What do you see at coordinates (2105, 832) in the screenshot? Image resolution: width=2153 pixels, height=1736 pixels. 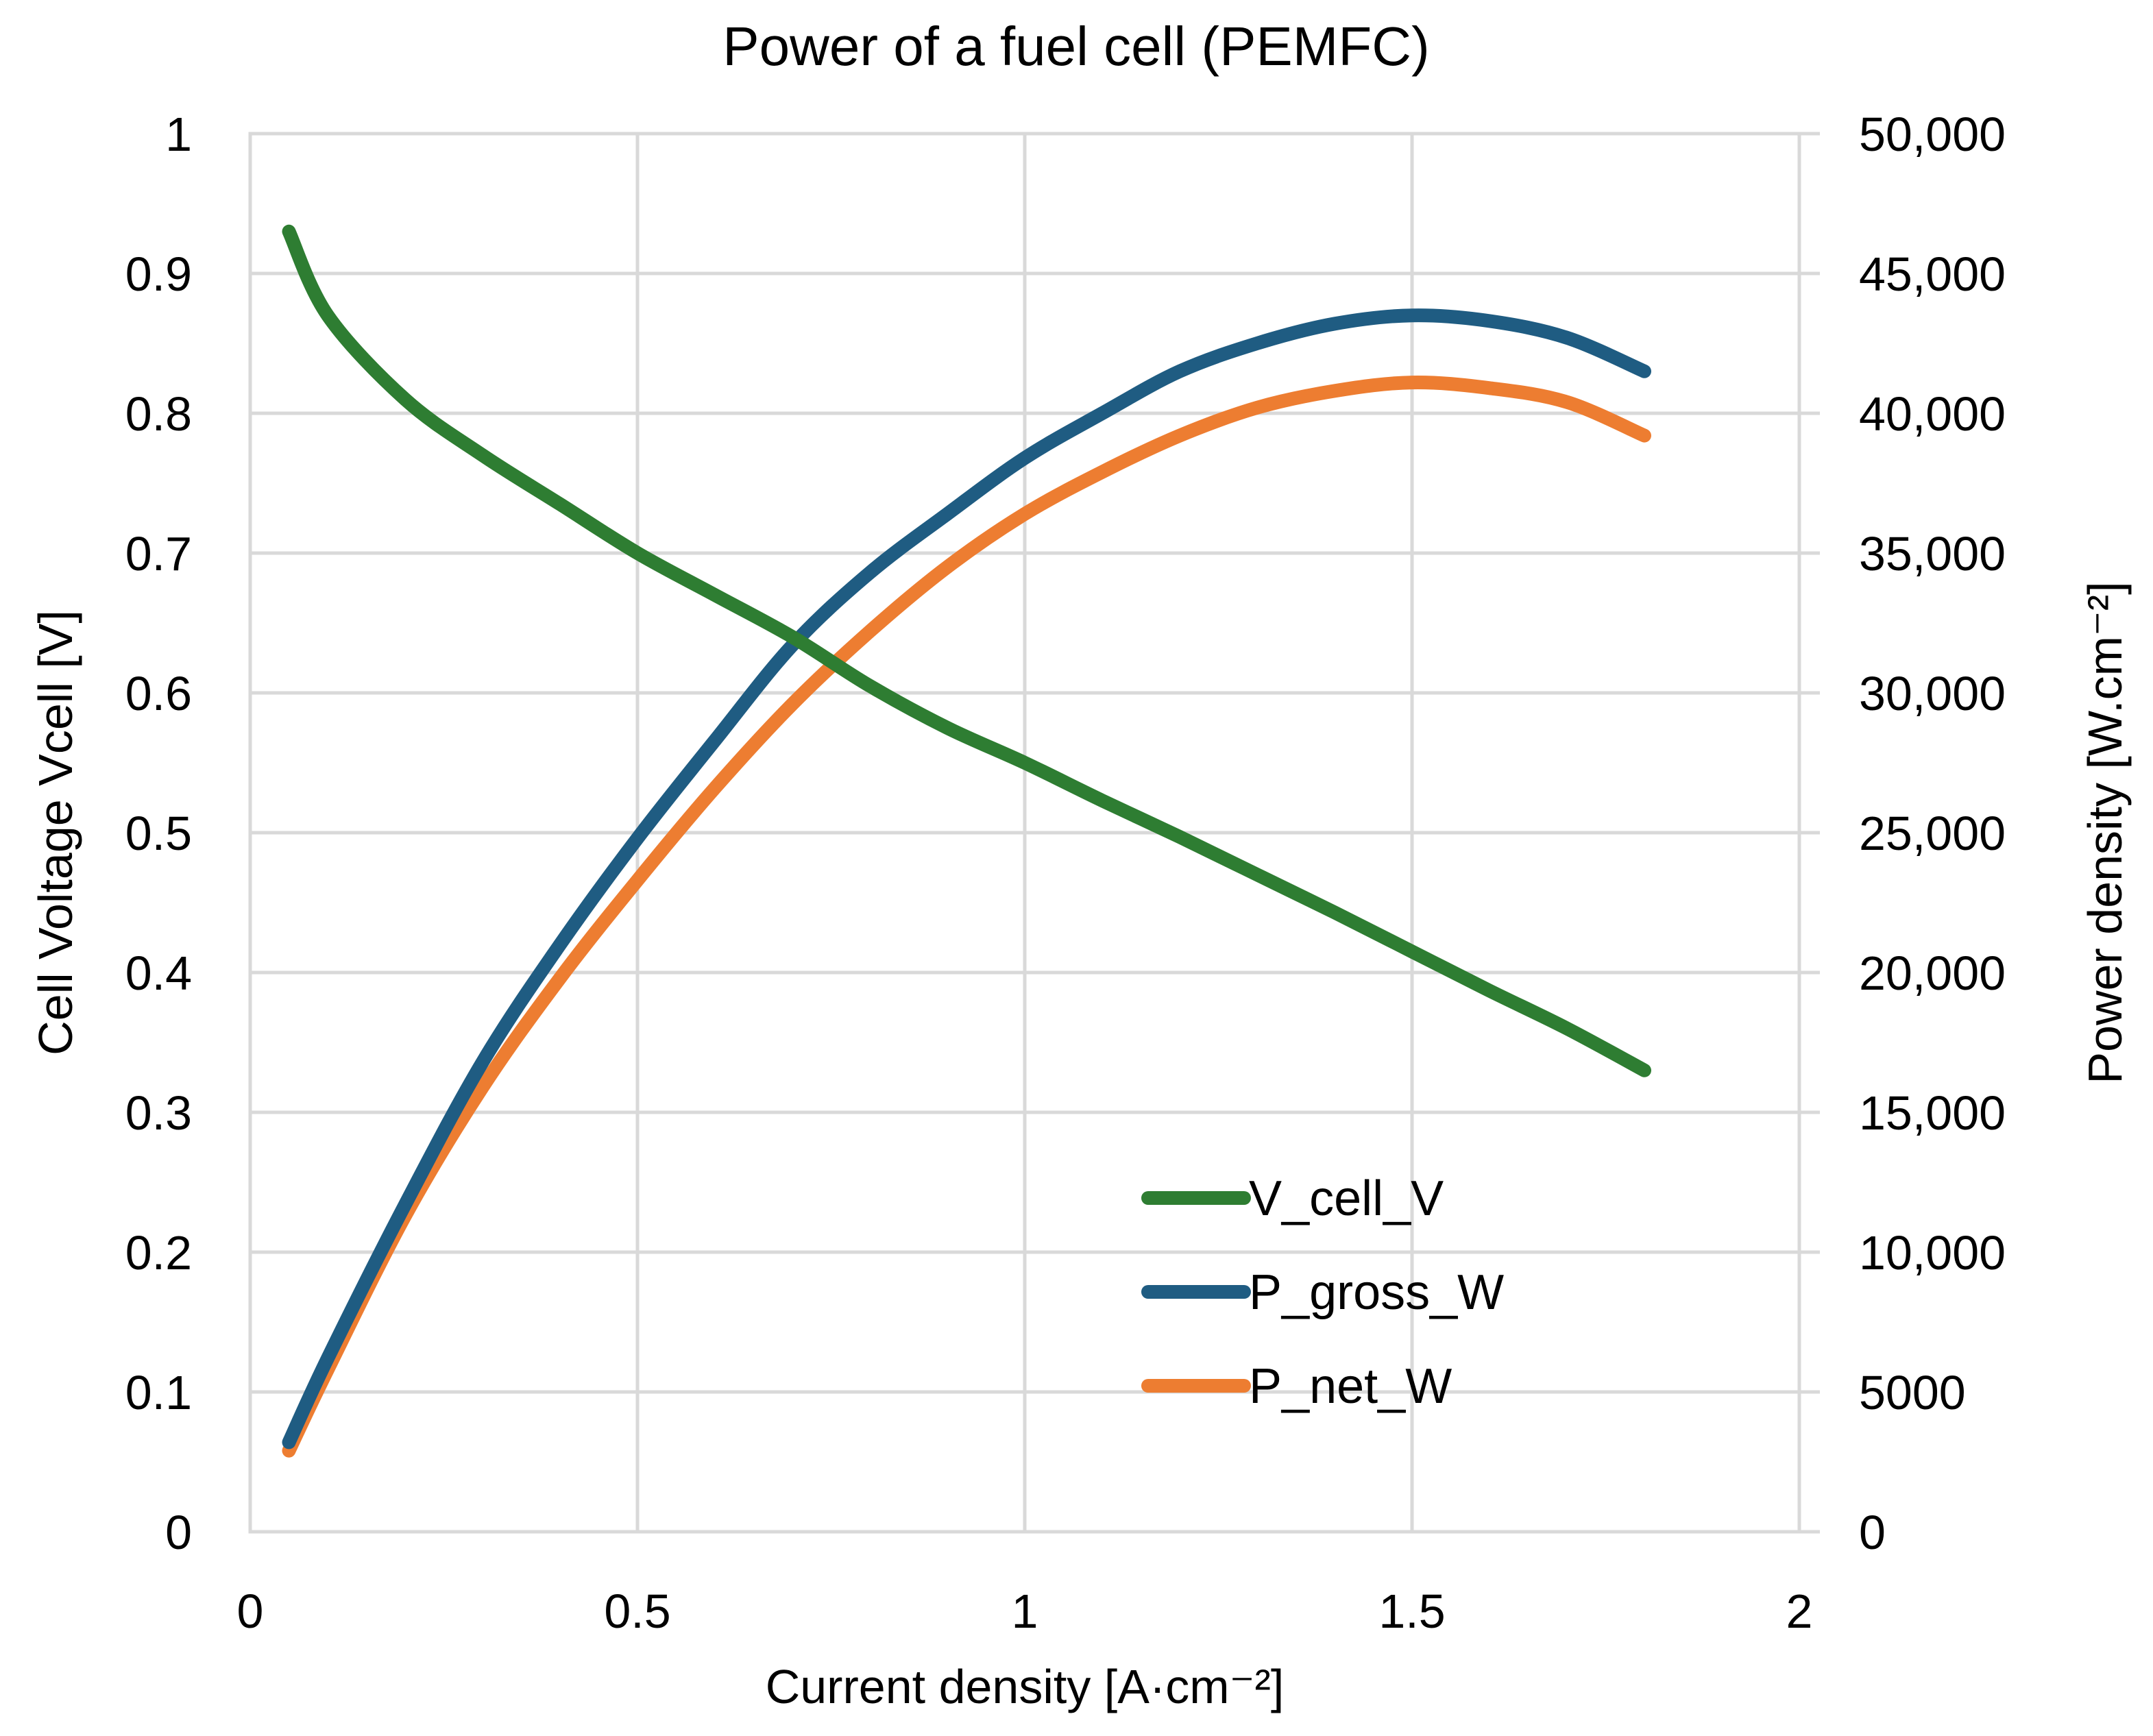 I see `y-right-axis-label: Power density [W.cm⁻²]` at bounding box center [2105, 832].